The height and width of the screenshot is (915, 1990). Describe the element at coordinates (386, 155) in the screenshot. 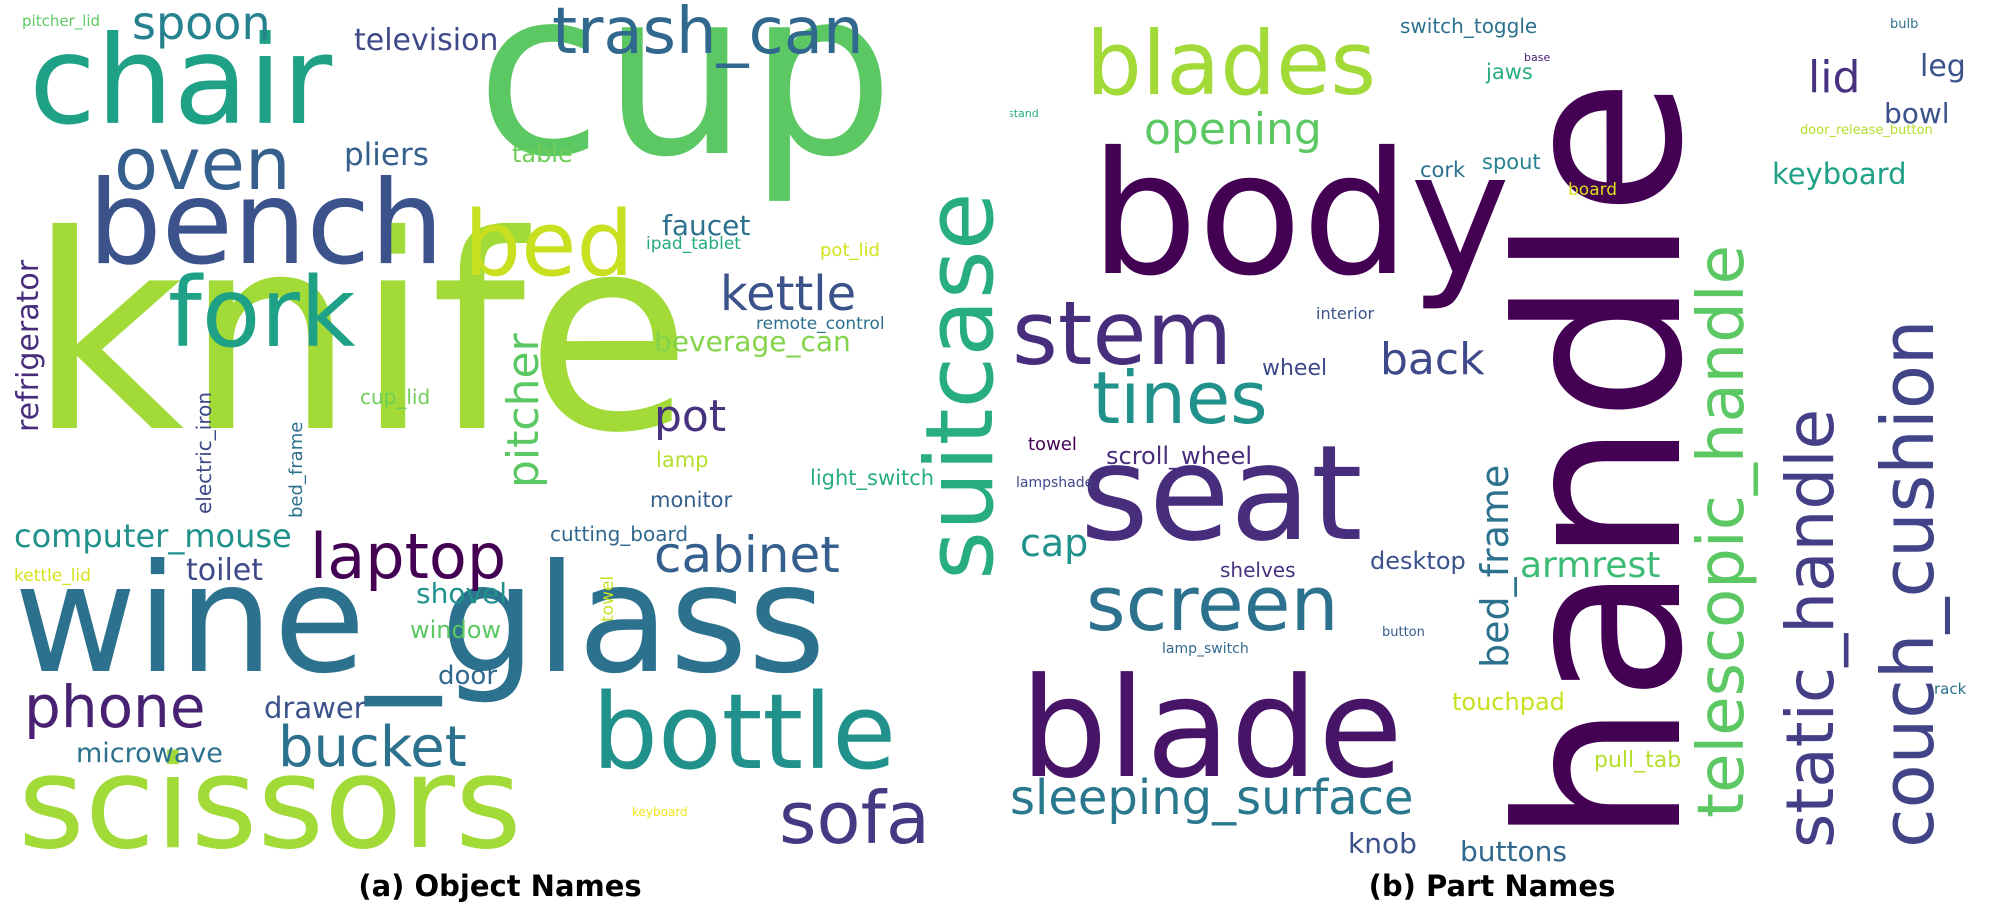

I see `word-pliers: pliers` at that location.